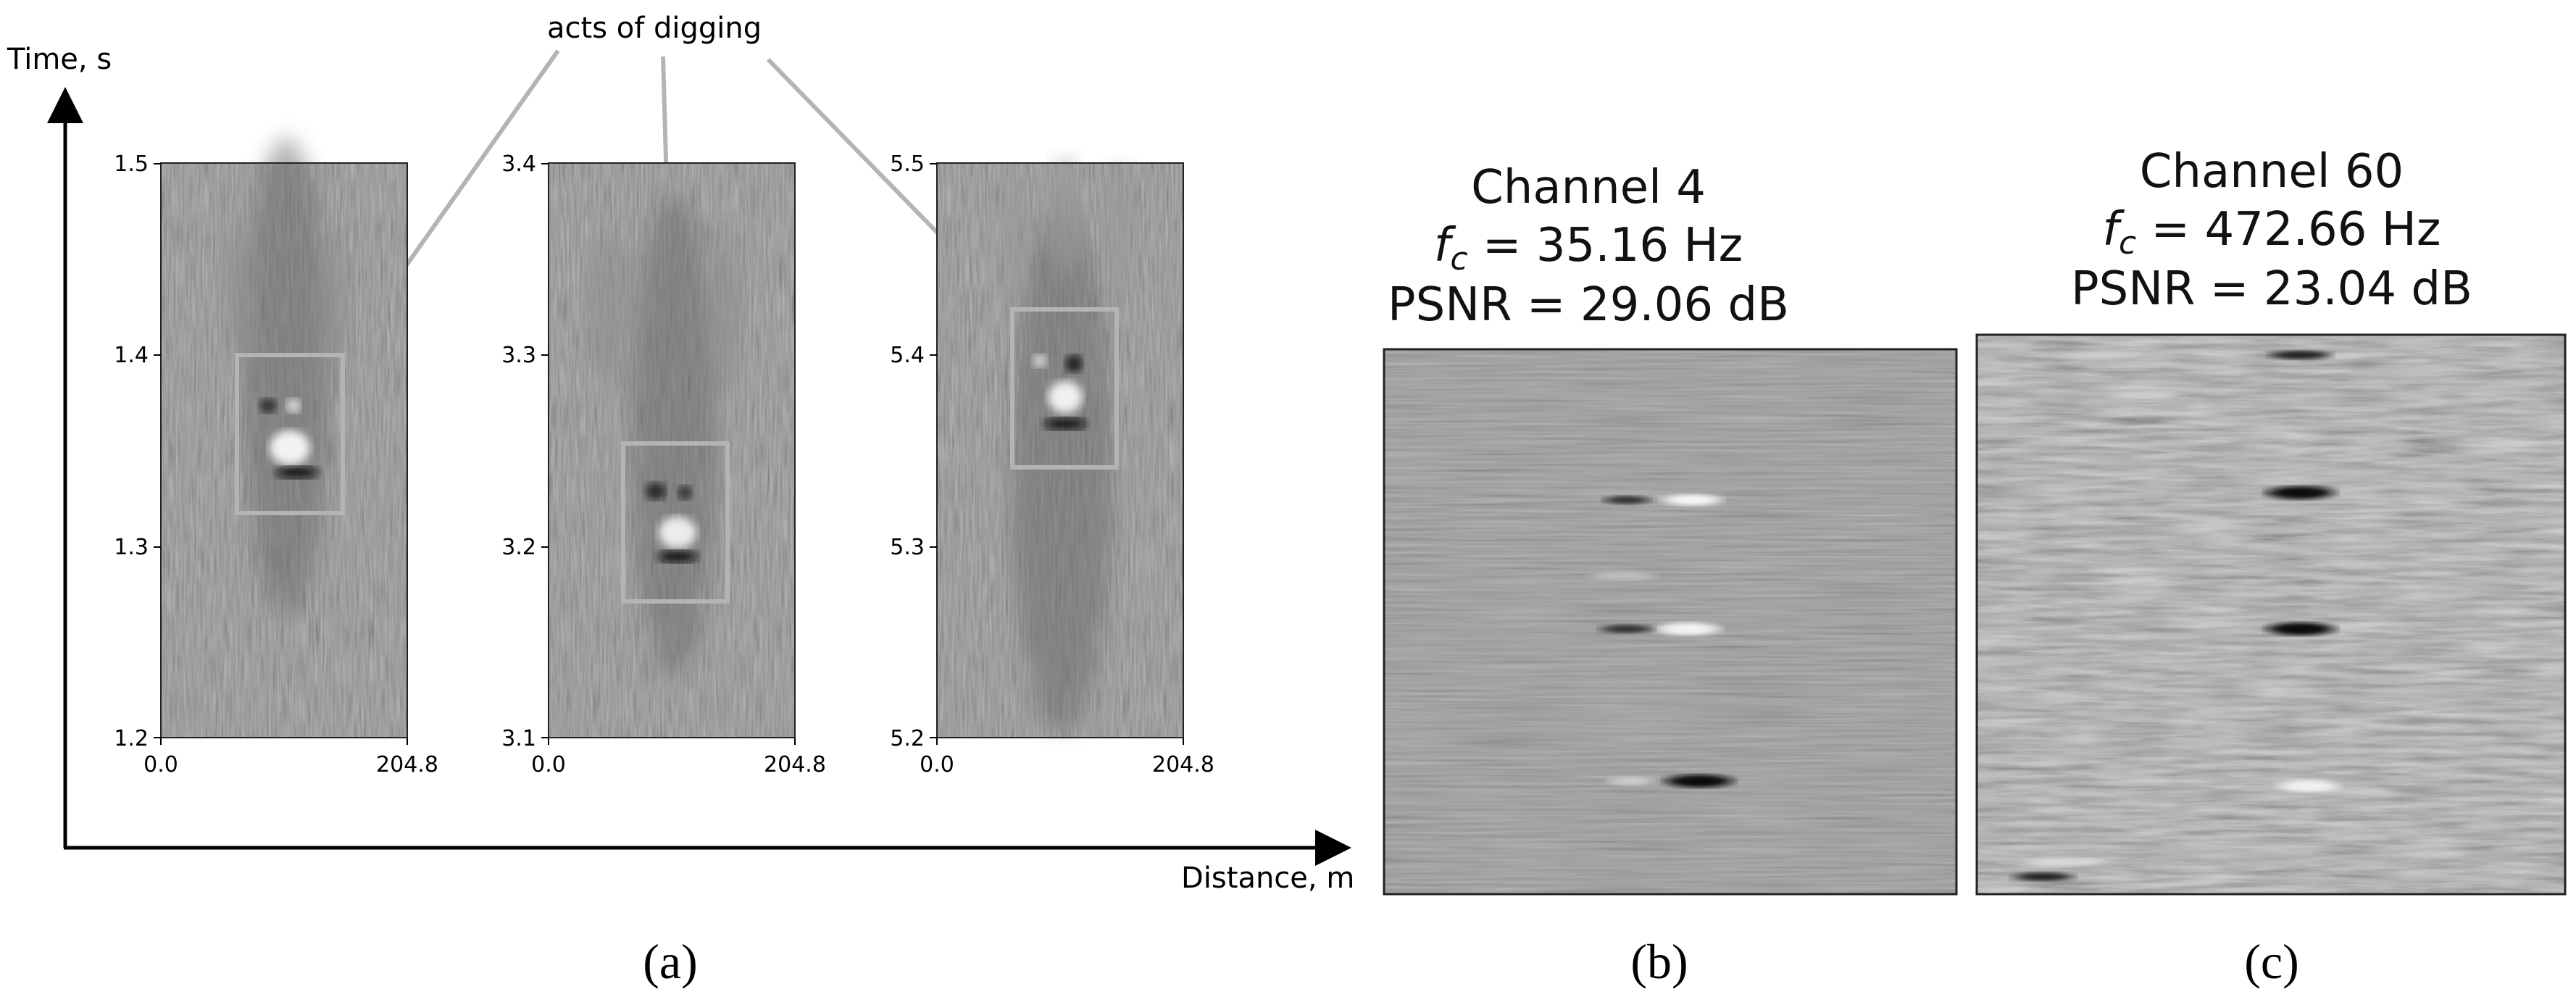  Describe the element at coordinates (1588, 305) in the screenshot. I see `panel-b-psnr: PSNR = 29.06 dB` at that location.